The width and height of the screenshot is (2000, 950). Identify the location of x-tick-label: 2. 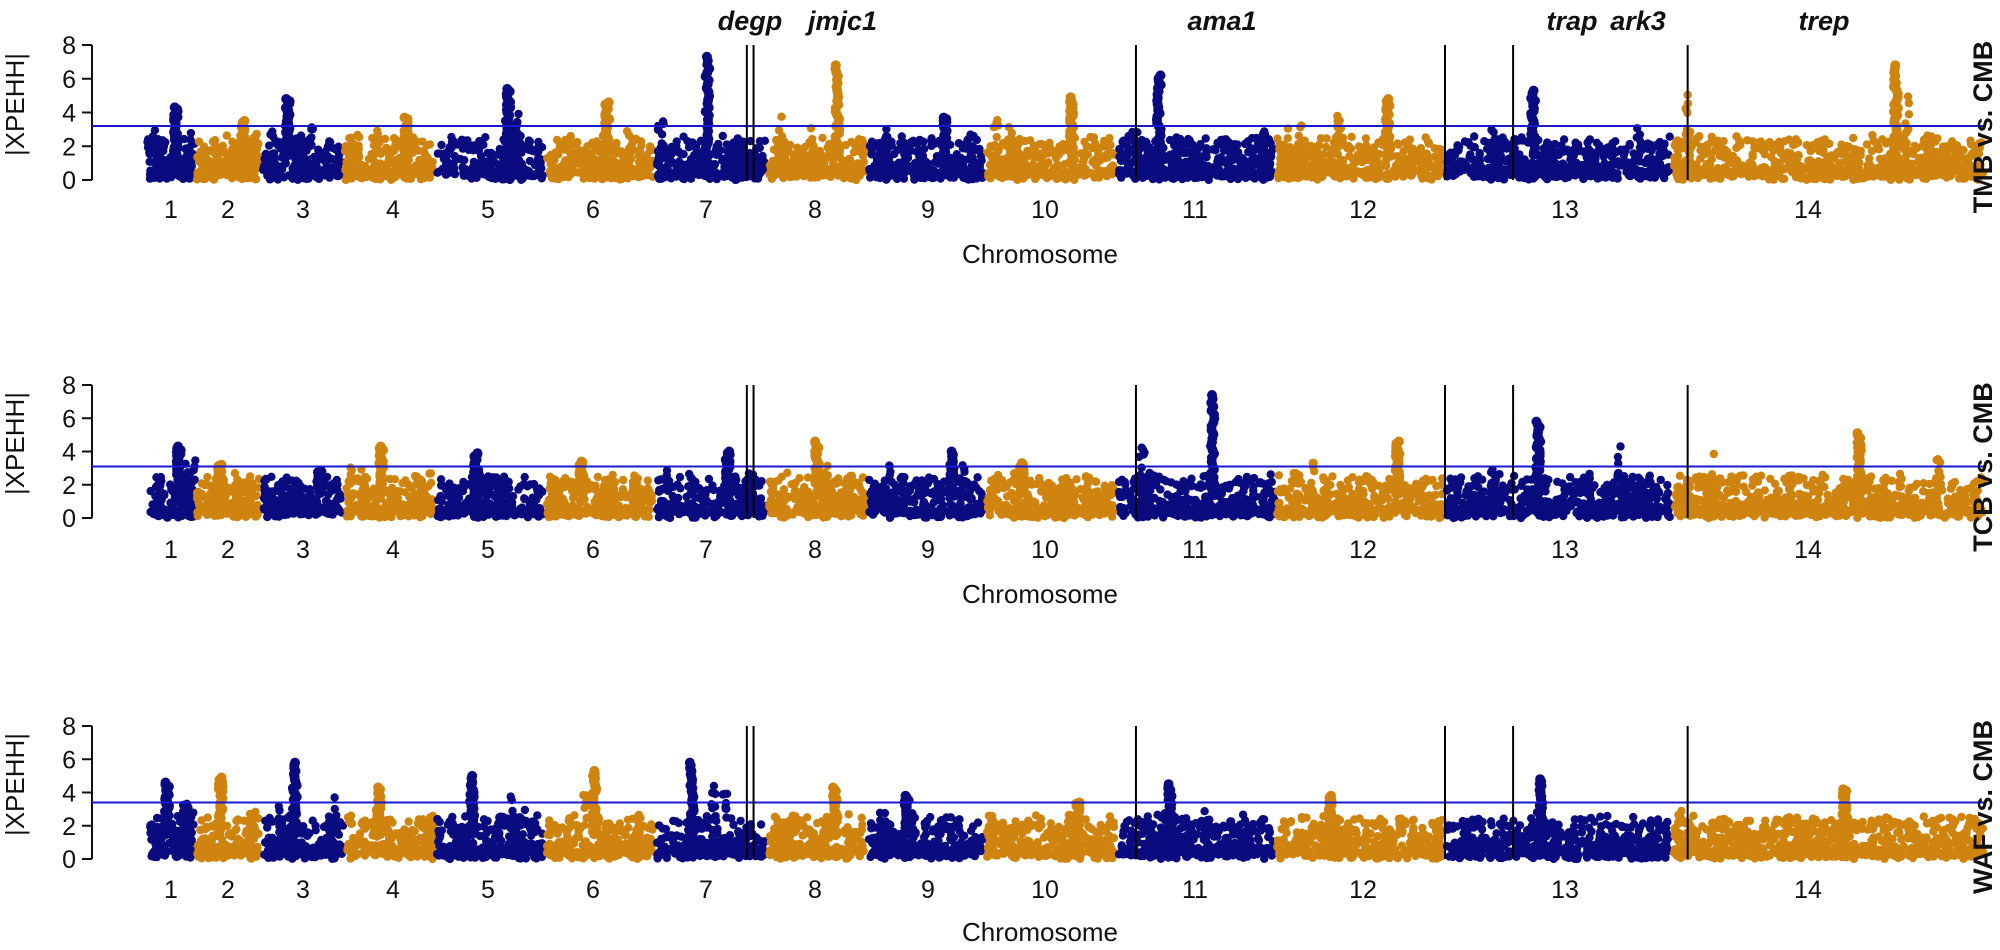
(228, 210).